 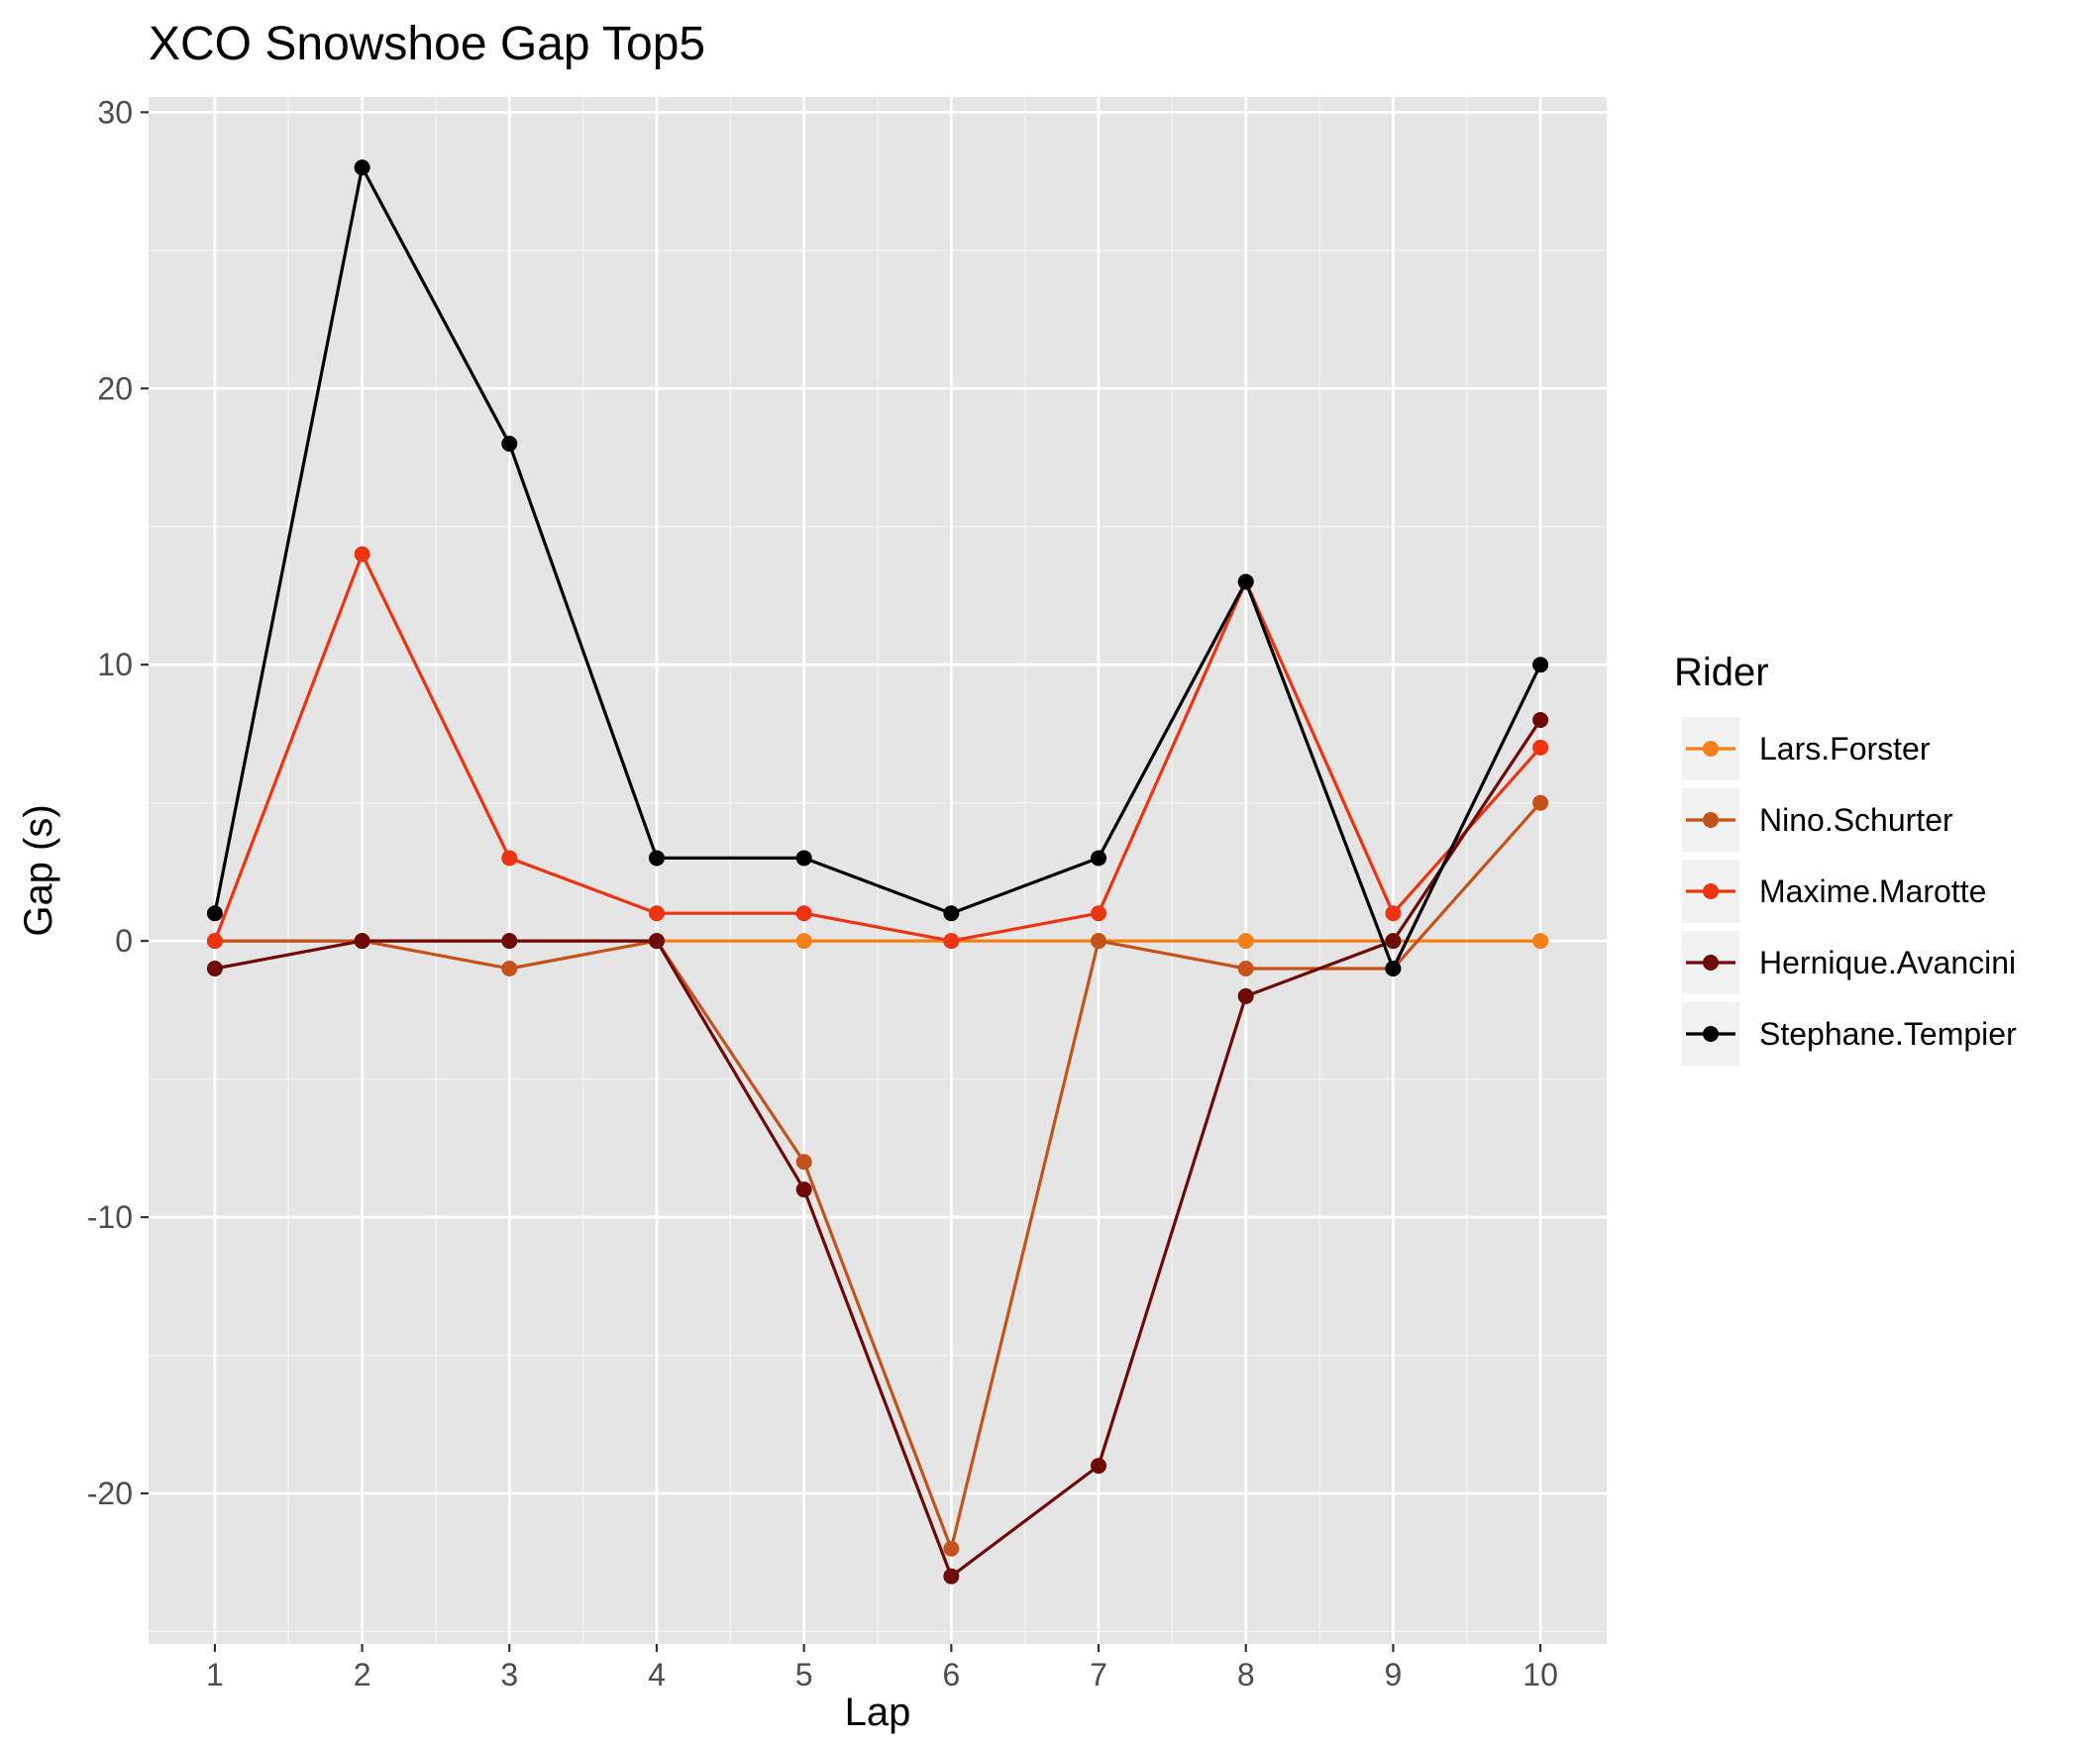 What do you see at coordinates (38, 870) in the screenshot?
I see `y-axis-title: Gap (s)` at bounding box center [38, 870].